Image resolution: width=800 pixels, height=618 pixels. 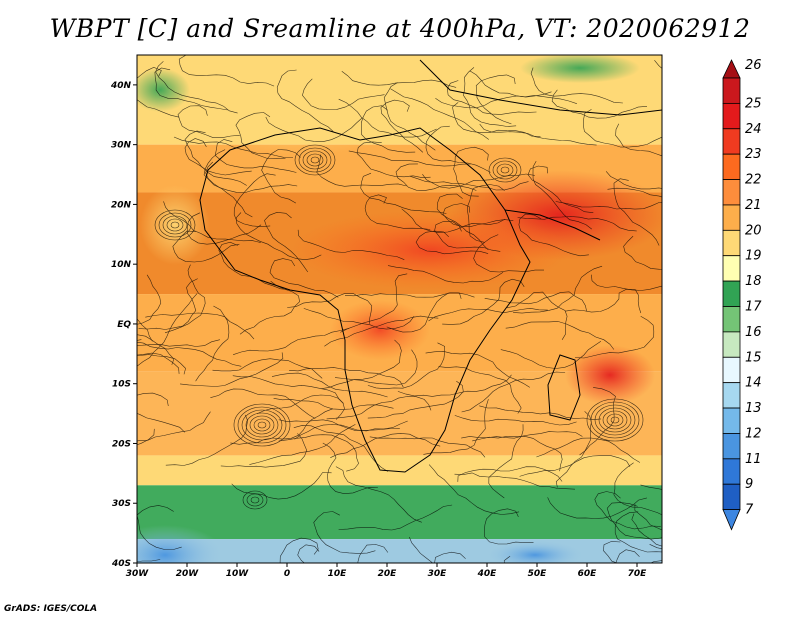 I want to click on lat-tick-label: 30S, so click(x=121, y=504).